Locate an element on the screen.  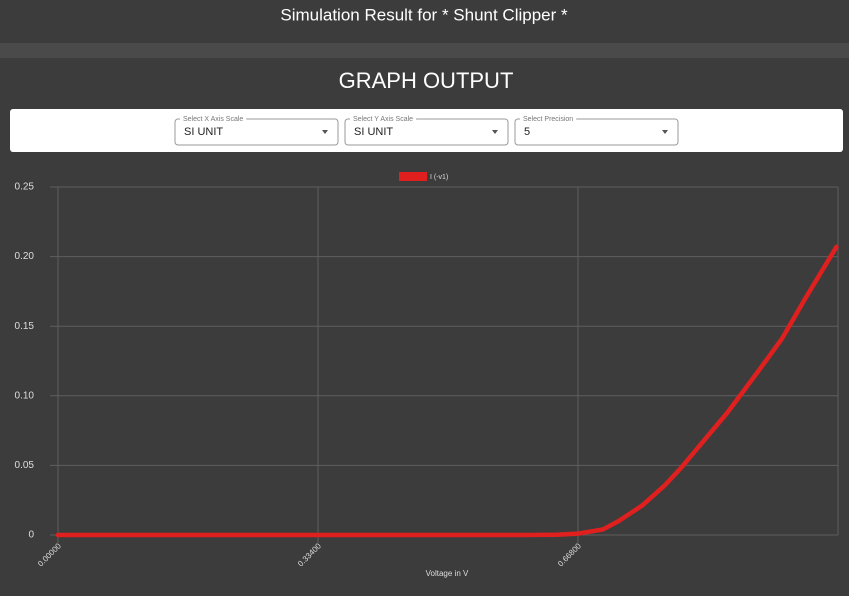
y-tick-label: 0 is located at coordinates (31, 535).